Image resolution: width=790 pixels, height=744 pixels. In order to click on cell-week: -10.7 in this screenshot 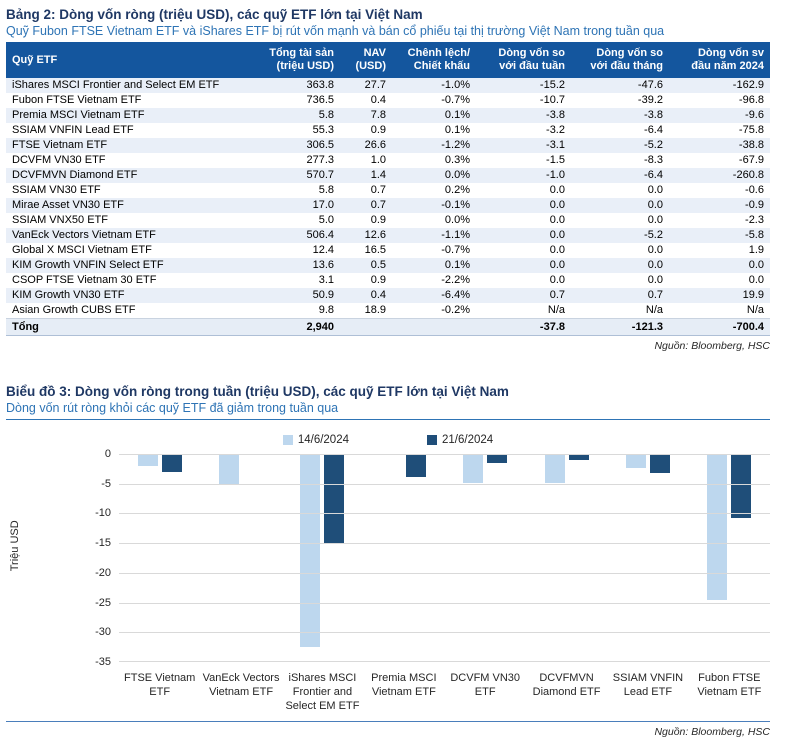, I will do `click(552, 100)`.